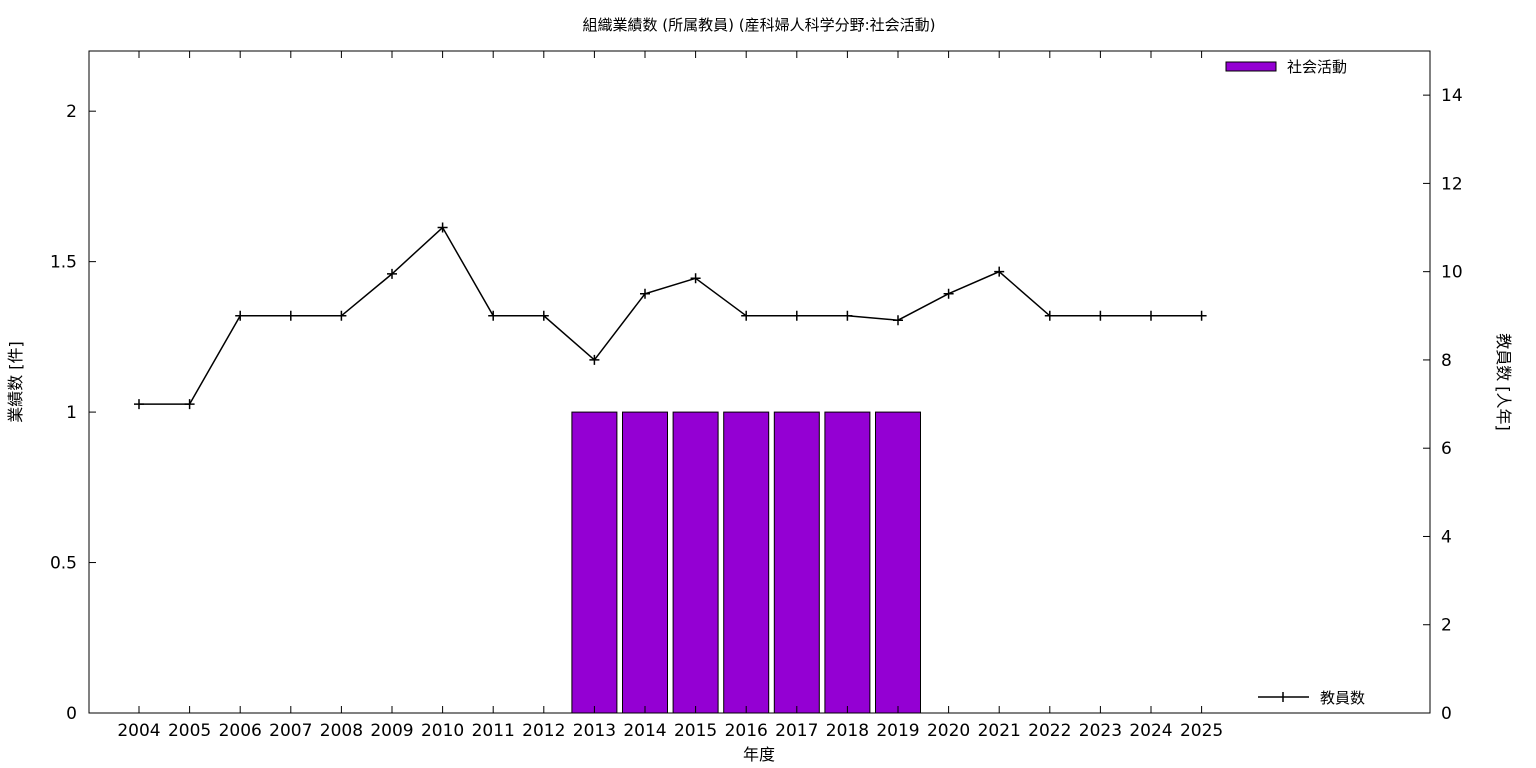  I want to click on y2-tick-label-2: 4, so click(1446, 537).